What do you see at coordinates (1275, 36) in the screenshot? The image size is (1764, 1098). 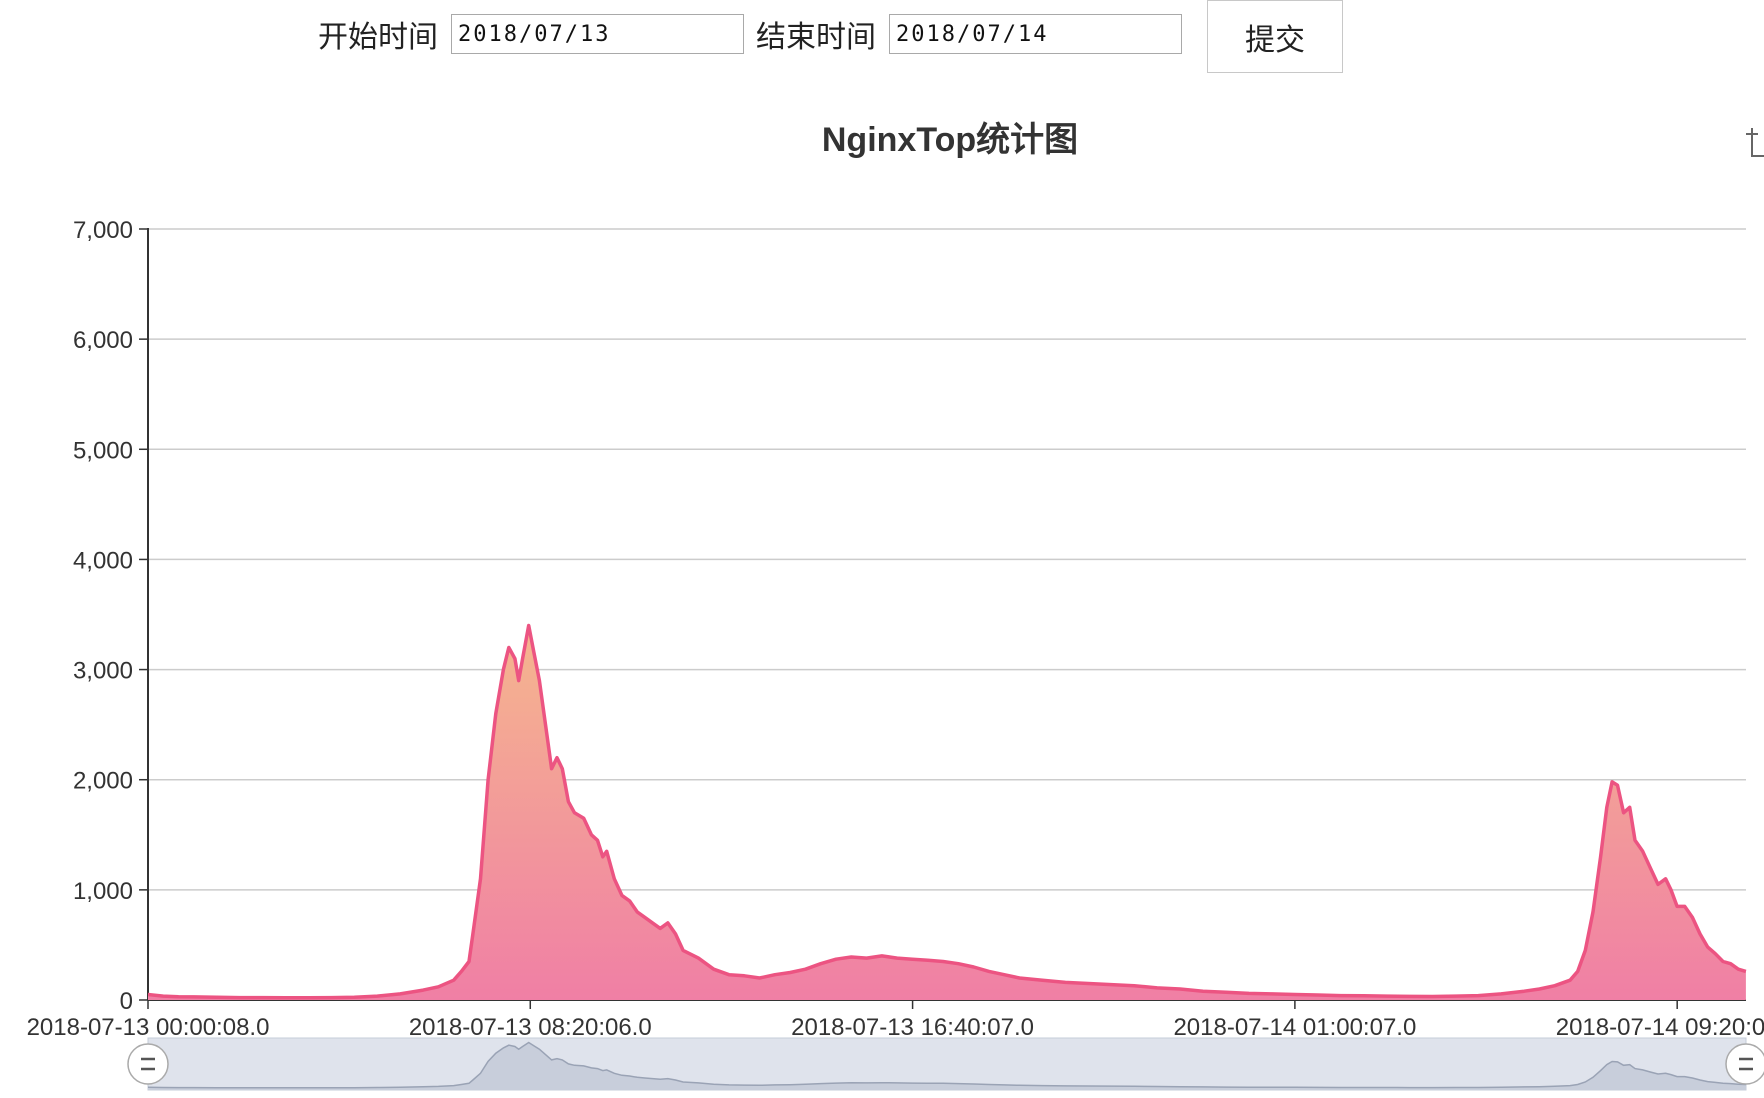 I see `submit-button: 提交` at bounding box center [1275, 36].